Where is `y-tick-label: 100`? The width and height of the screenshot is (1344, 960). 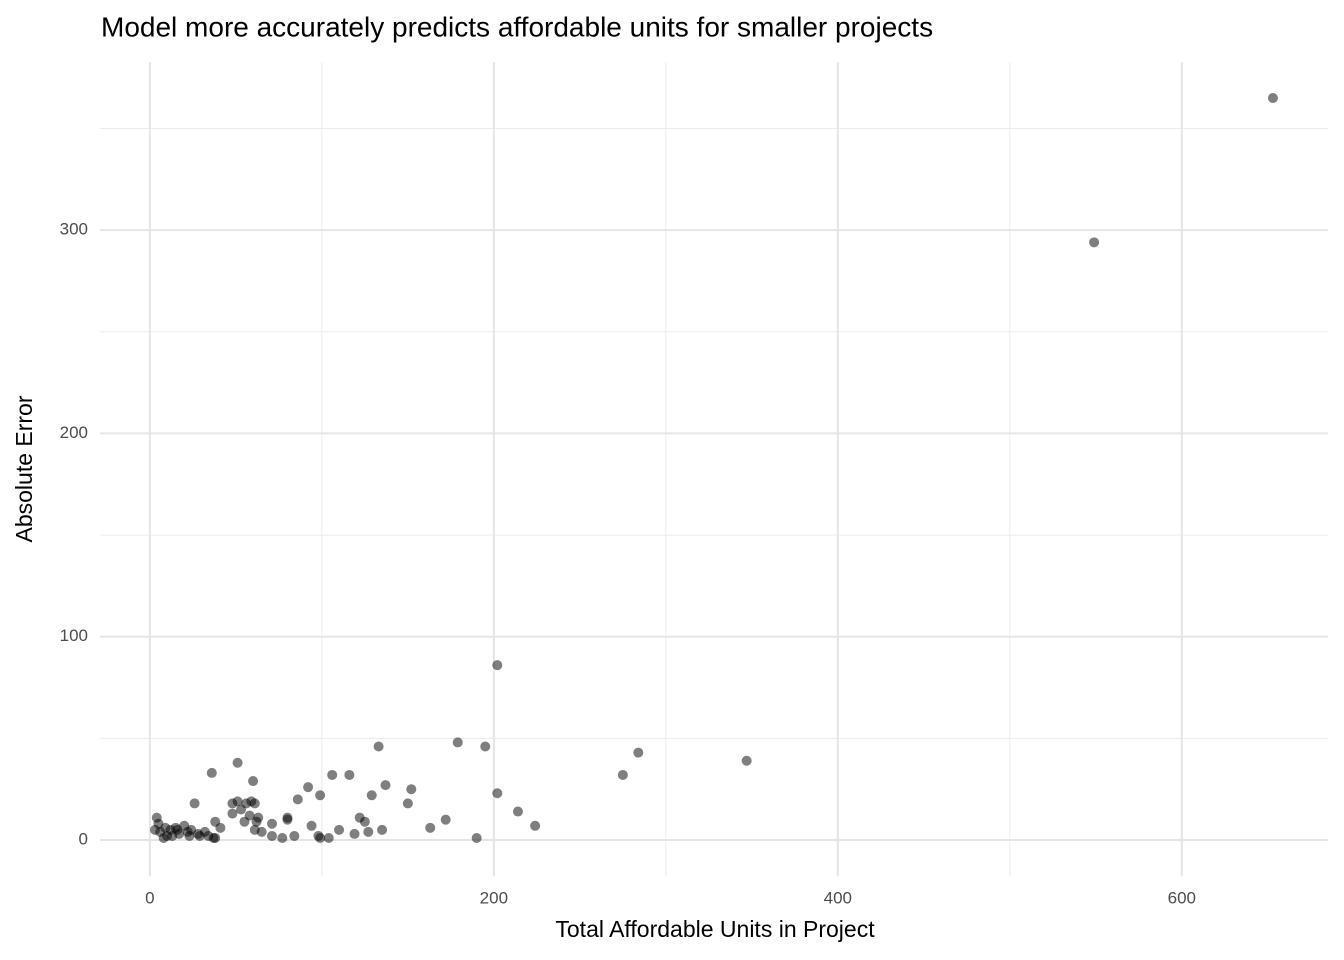 y-tick-label: 100 is located at coordinates (74, 635).